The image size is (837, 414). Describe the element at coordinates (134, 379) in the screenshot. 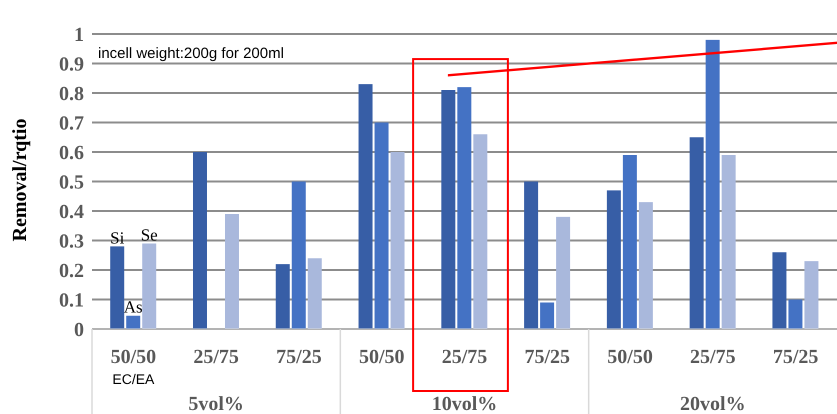

I see `text: EC/EA` at that location.